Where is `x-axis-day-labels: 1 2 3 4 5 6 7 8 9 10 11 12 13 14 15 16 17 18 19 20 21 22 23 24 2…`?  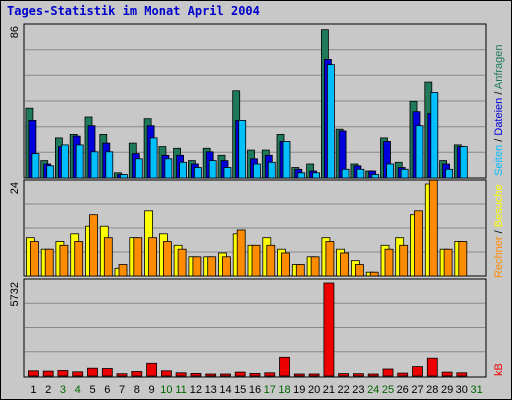 x-axis-day-labels: 1 2 3 4 5 6 7 8 9 10 11 12 13 14 15 16 17 18 19 20 21 22 23 24 2… is located at coordinates (256, 390).